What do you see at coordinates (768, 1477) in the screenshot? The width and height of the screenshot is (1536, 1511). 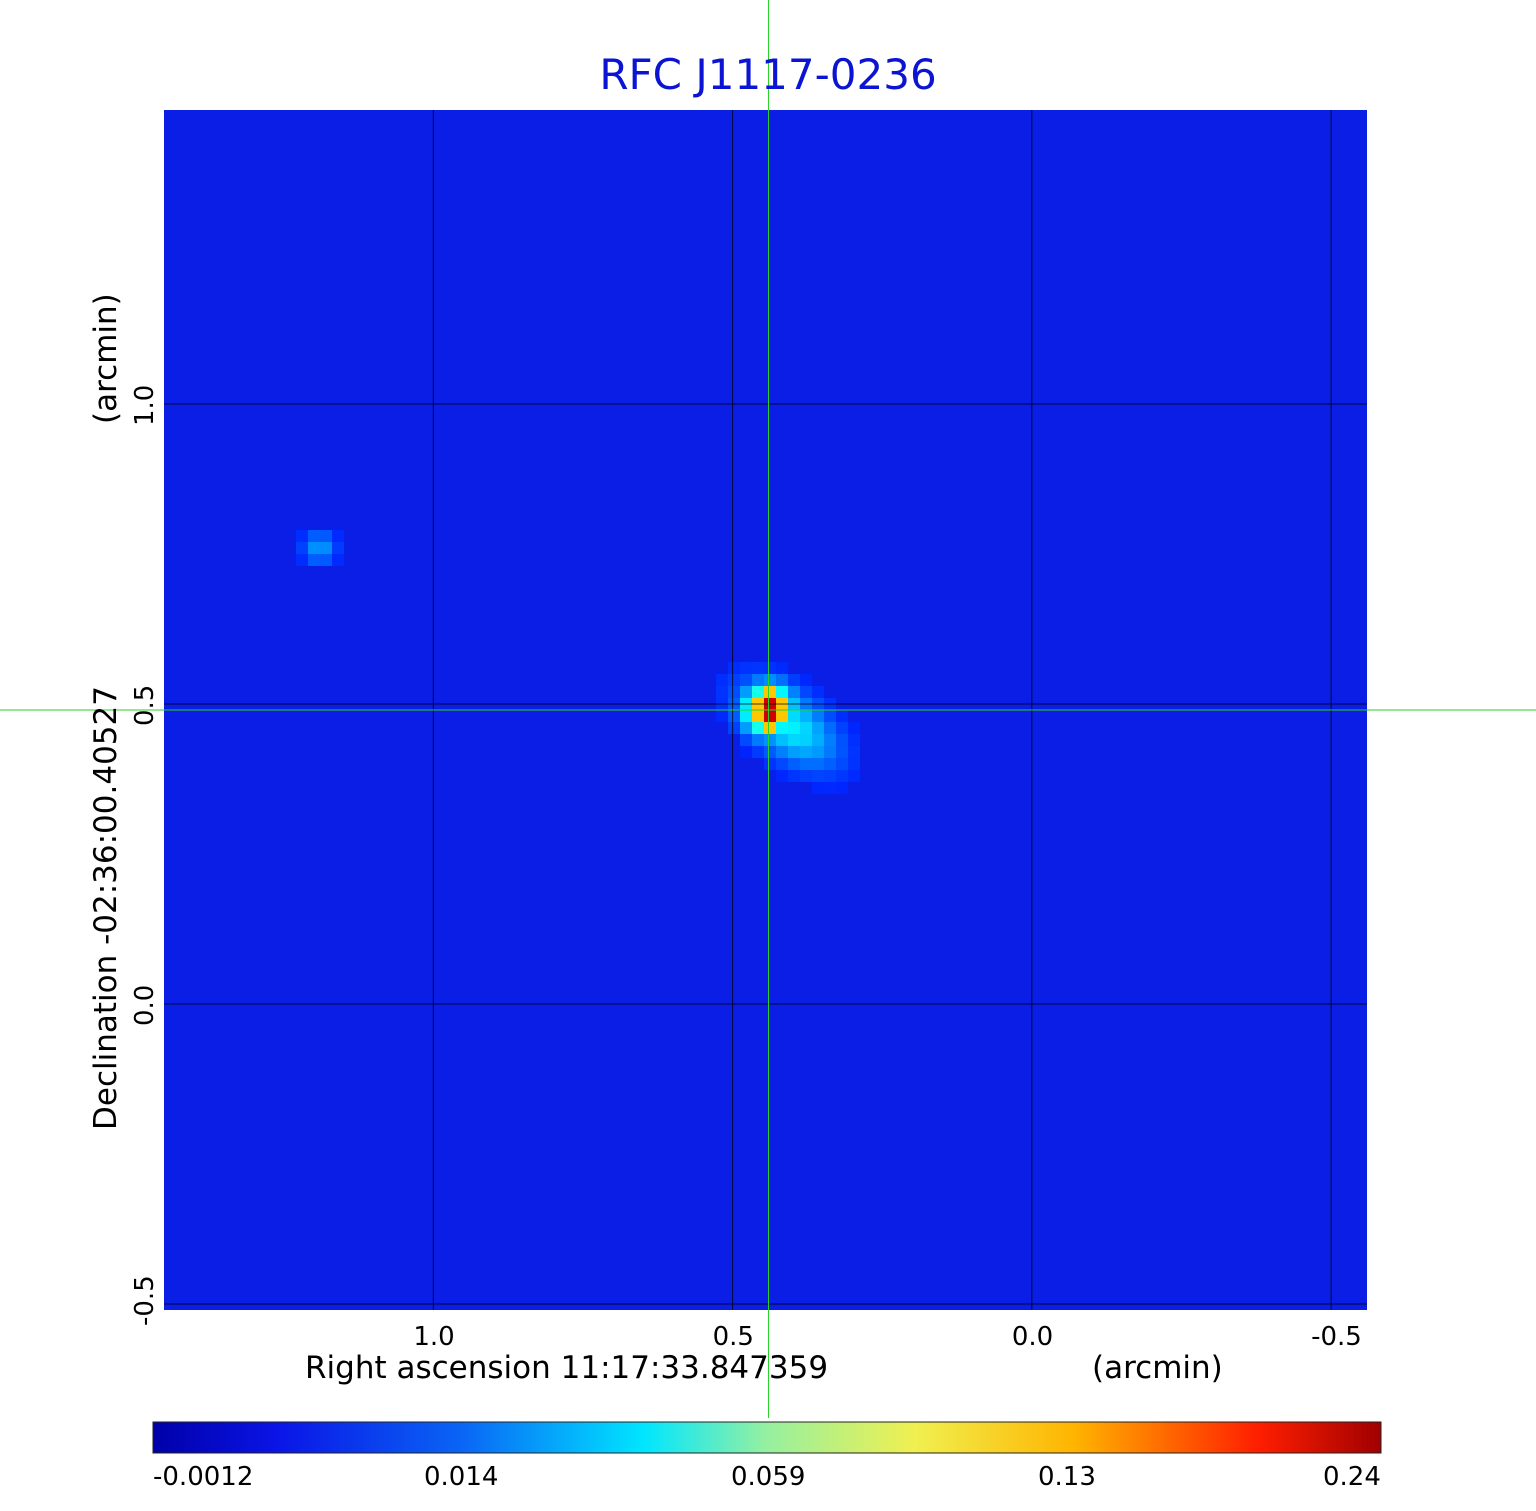 I see `colorbar-tick-label: 0.059` at bounding box center [768, 1477].